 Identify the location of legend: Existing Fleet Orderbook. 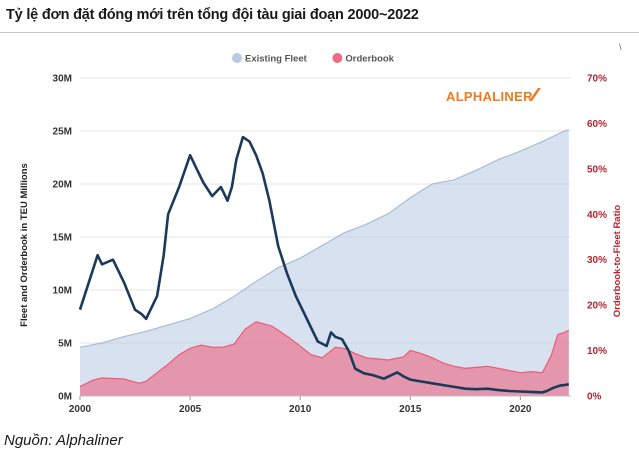
(313, 59).